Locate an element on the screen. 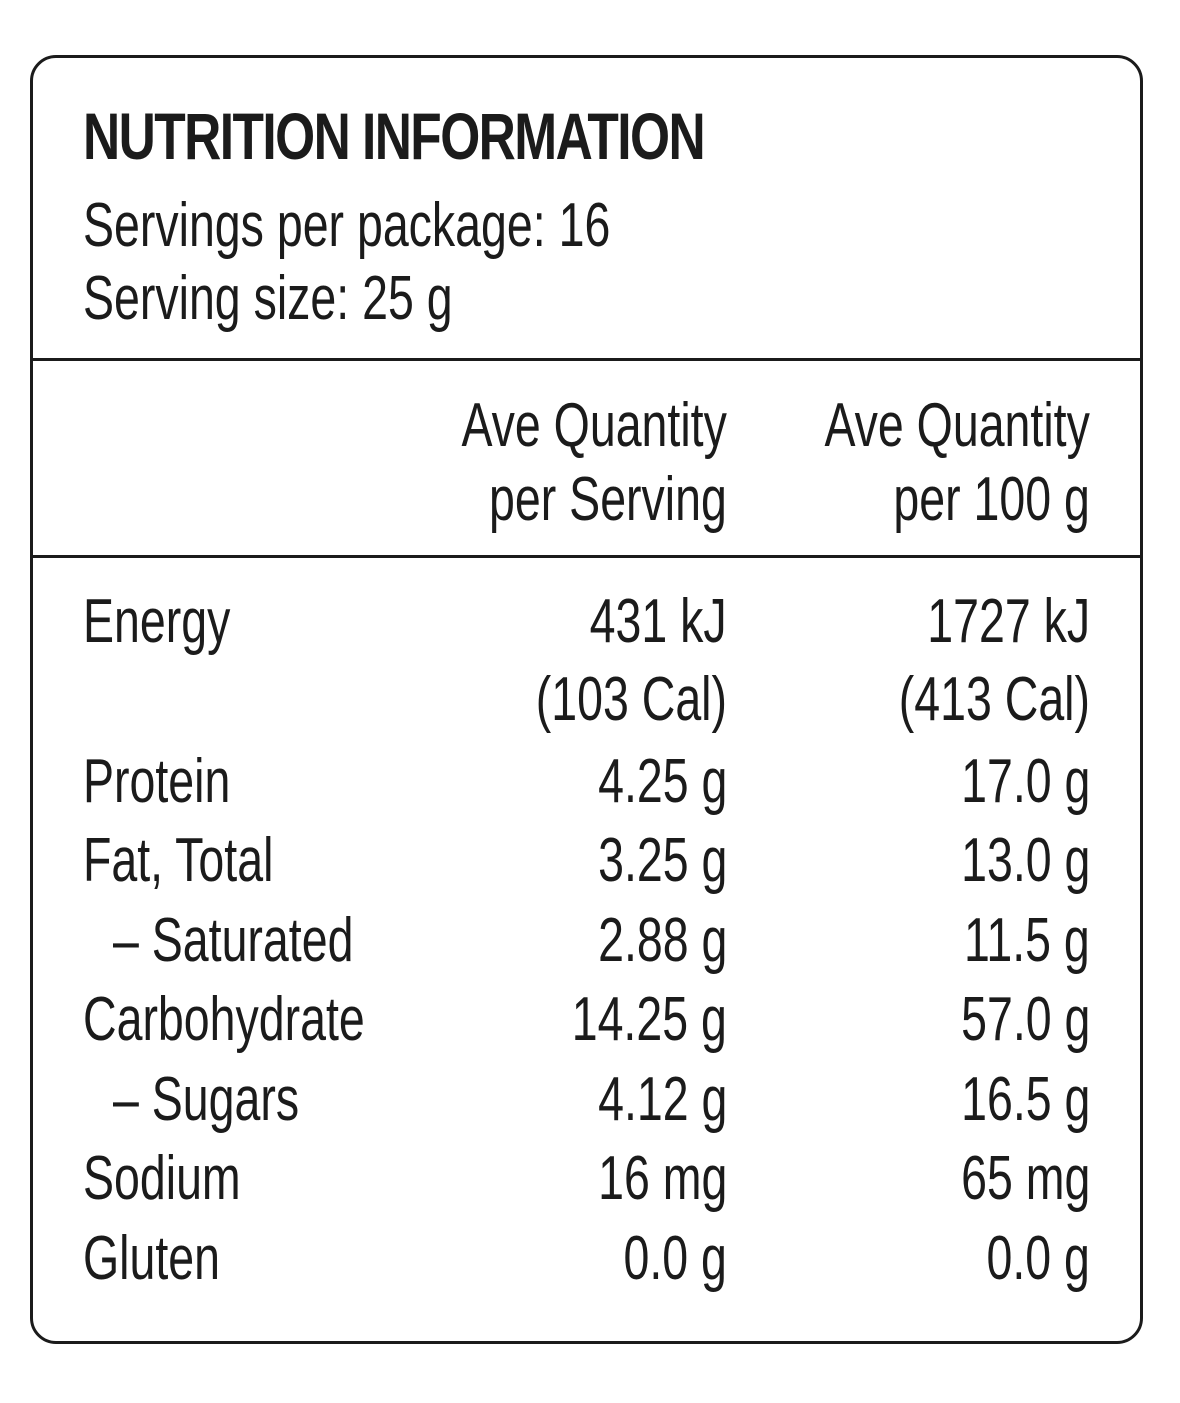 The width and height of the screenshot is (1180, 1403). table-row: Protein 4.25 g 17.0 g is located at coordinates (586, 782).